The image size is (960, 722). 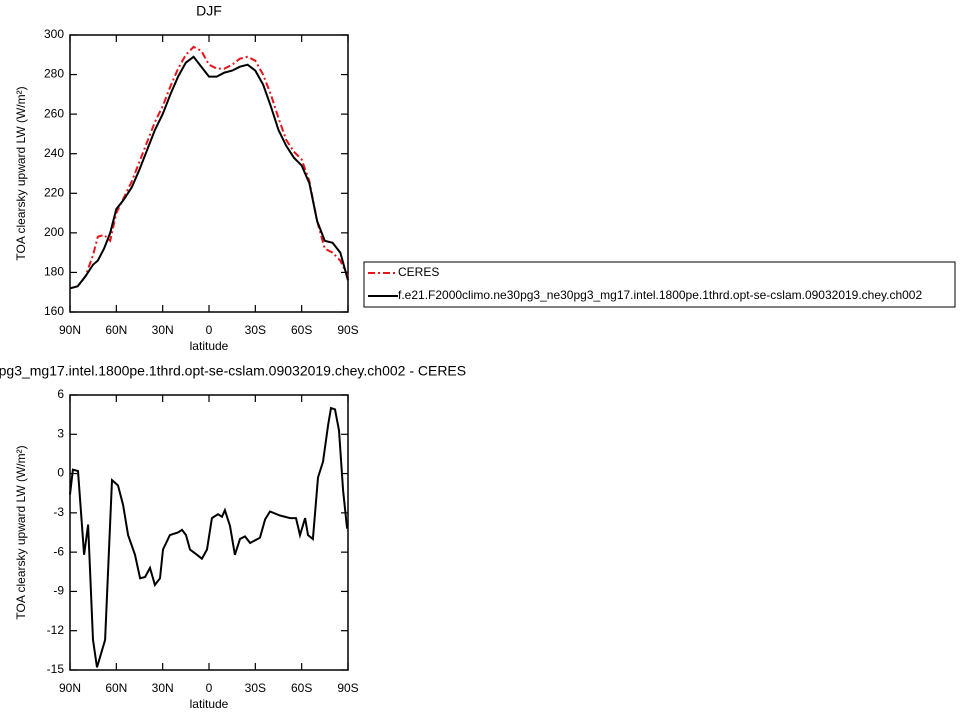 I want to click on y-tick-label: 180, so click(x=54, y=272).